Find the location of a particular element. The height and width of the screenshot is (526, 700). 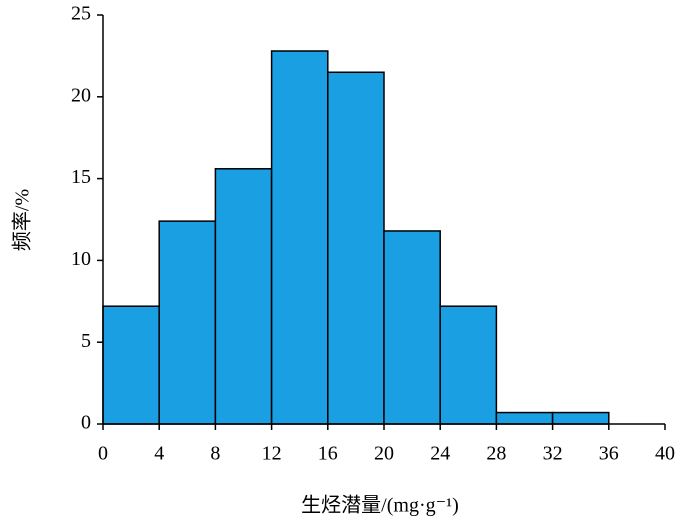

x-tick-label: 0 is located at coordinates (103, 454).